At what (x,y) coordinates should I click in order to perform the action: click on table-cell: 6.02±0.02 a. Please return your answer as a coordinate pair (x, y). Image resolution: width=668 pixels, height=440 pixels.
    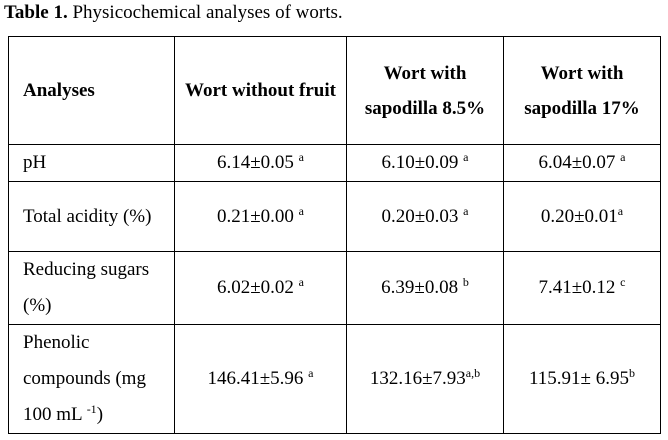
    Looking at the image, I should click on (260, 288).